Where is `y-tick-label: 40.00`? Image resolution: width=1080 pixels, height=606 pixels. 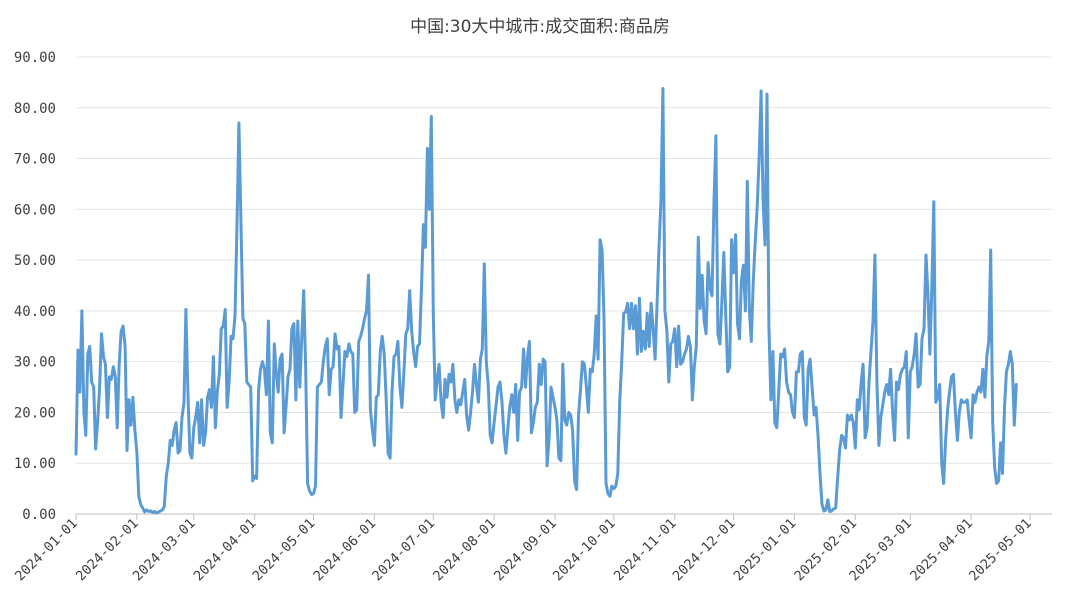 y-tick-label: 40.00 is located at coordinates (35, 312).